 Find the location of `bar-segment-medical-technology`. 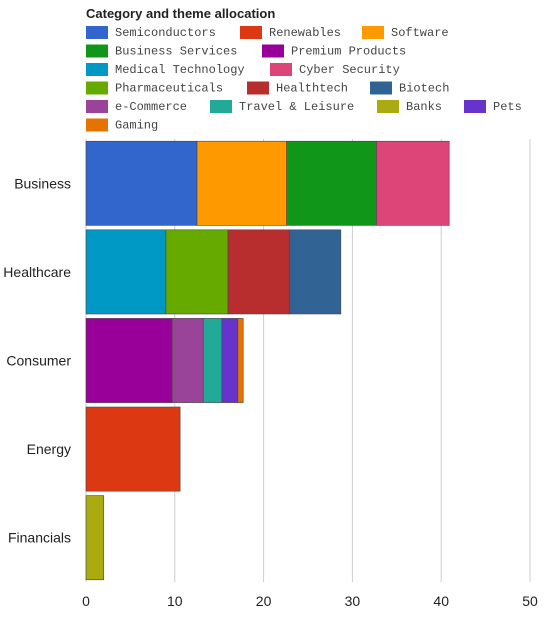

bar-segment-medical-technology is located at coordinates (126, 272).